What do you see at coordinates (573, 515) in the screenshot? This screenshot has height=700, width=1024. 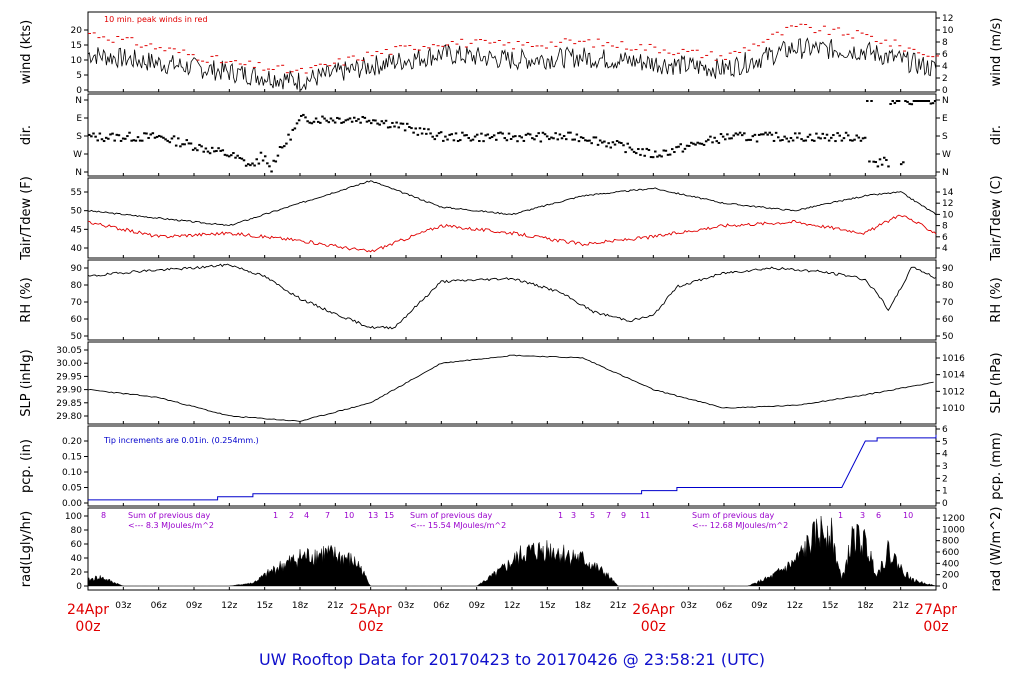 I see `rad-hour-mark: 3` at bounding box center [573, 515].